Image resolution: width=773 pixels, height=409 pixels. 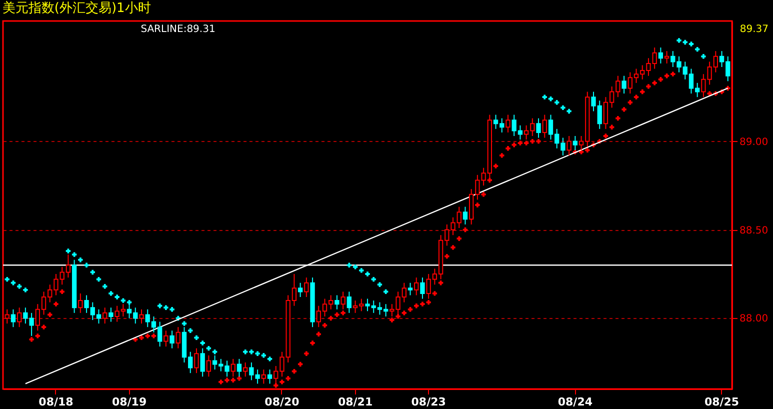 What do you see at coordinates (428, 402) in the screenshot?
I see `x-tick-label: 08/23` at bounding box center [428, 402].